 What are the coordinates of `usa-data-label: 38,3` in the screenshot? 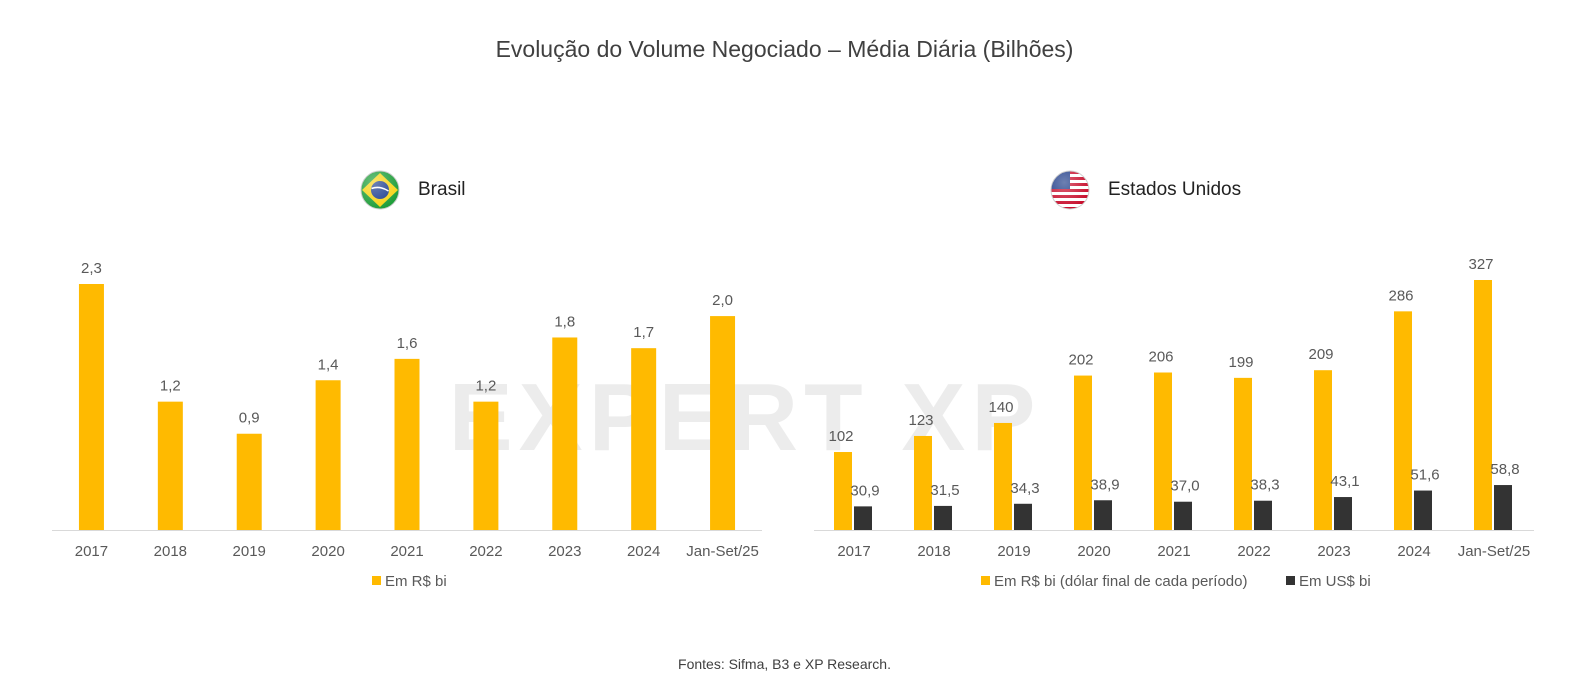 It's located at (1264, 485).